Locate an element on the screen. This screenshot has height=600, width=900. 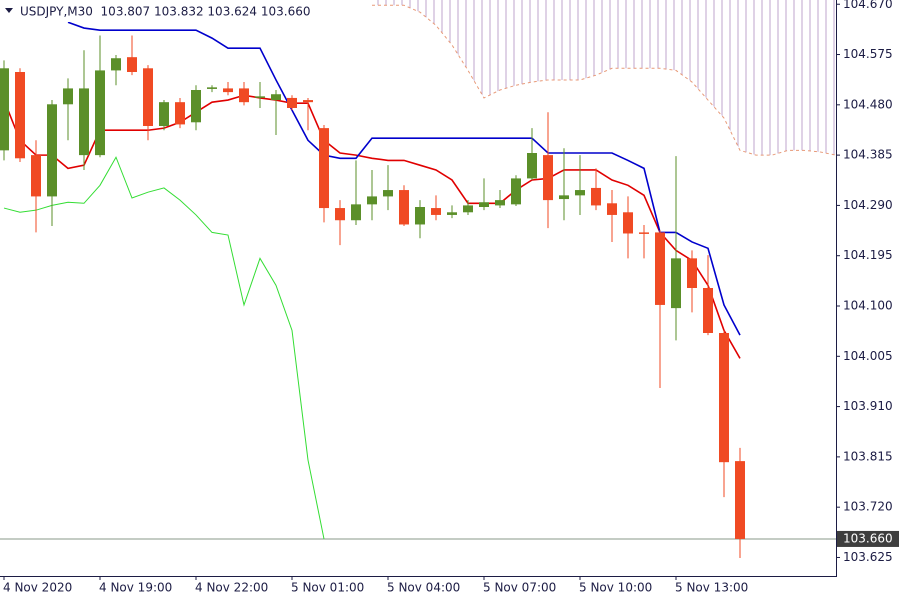
y-tick-label: 104.575 is located at coordinates (868, 54).